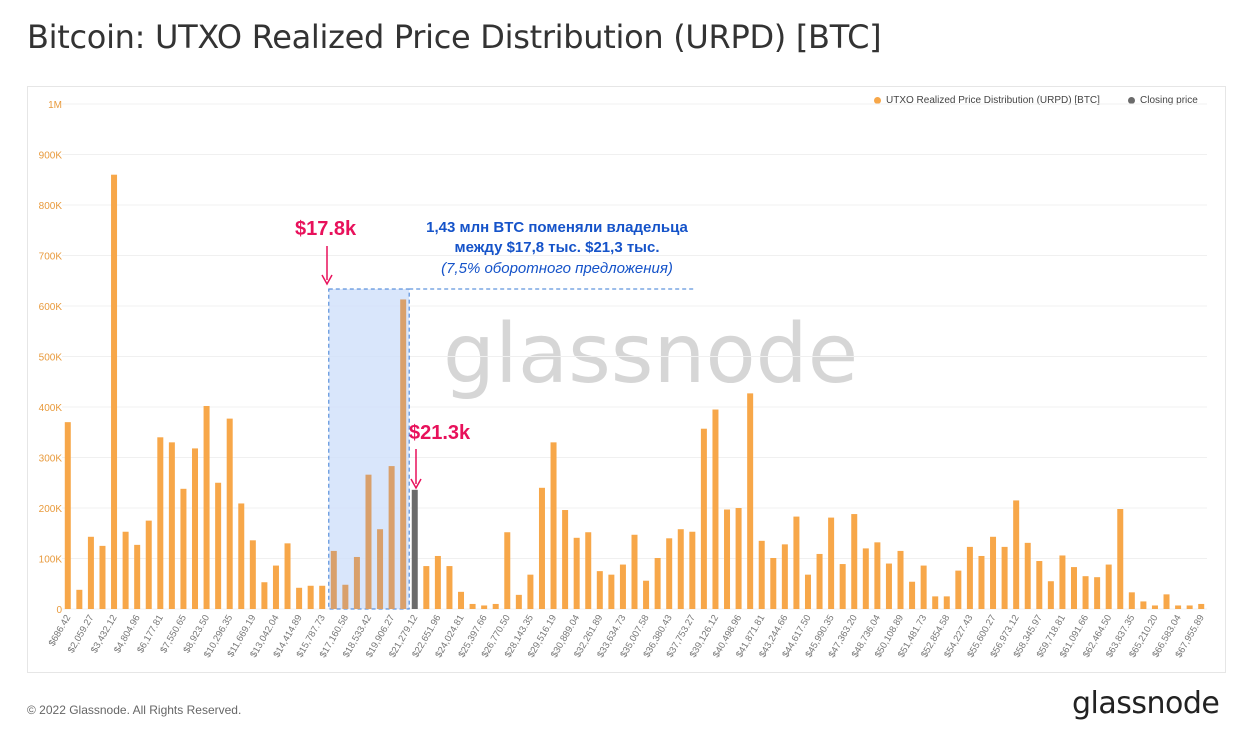 Image resolution: width=1250 pixels, height=733 pixels. I want to click on legend-closing-price: Closing price, so click(1163, 100).